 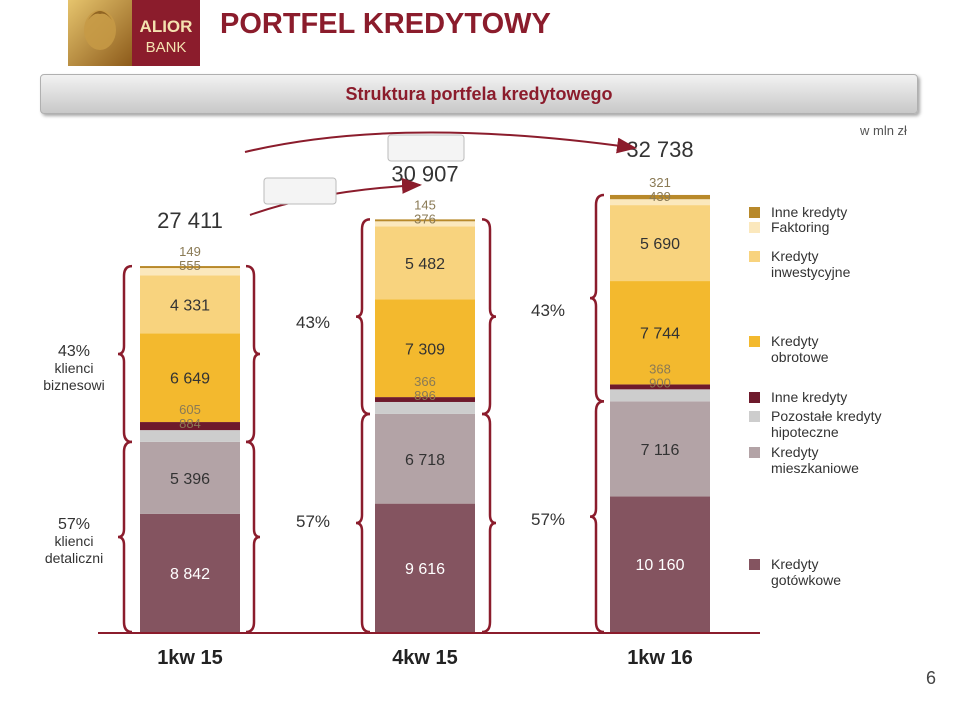 I want to click on bar-total-label: 30 907, so click(x=424, y=173).